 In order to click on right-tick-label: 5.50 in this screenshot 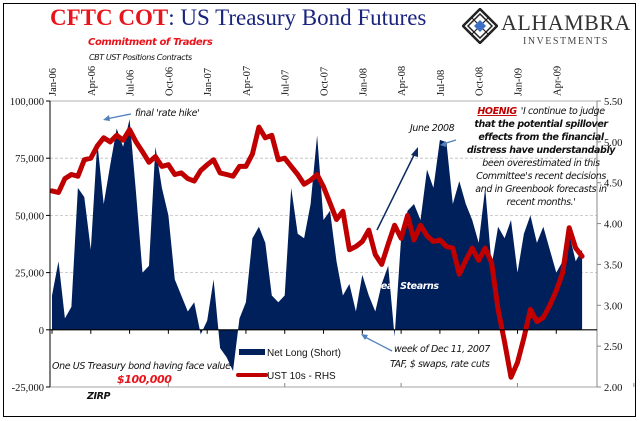, I will do `click(613, 102)`.